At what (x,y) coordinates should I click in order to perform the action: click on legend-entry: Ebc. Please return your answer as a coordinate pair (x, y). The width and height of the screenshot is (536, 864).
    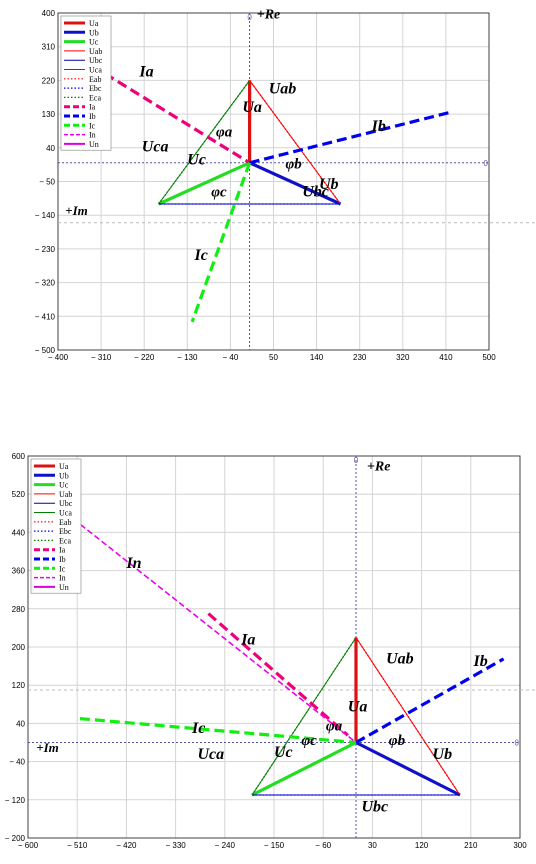
    Looking at the image, I should click on (65, 531).